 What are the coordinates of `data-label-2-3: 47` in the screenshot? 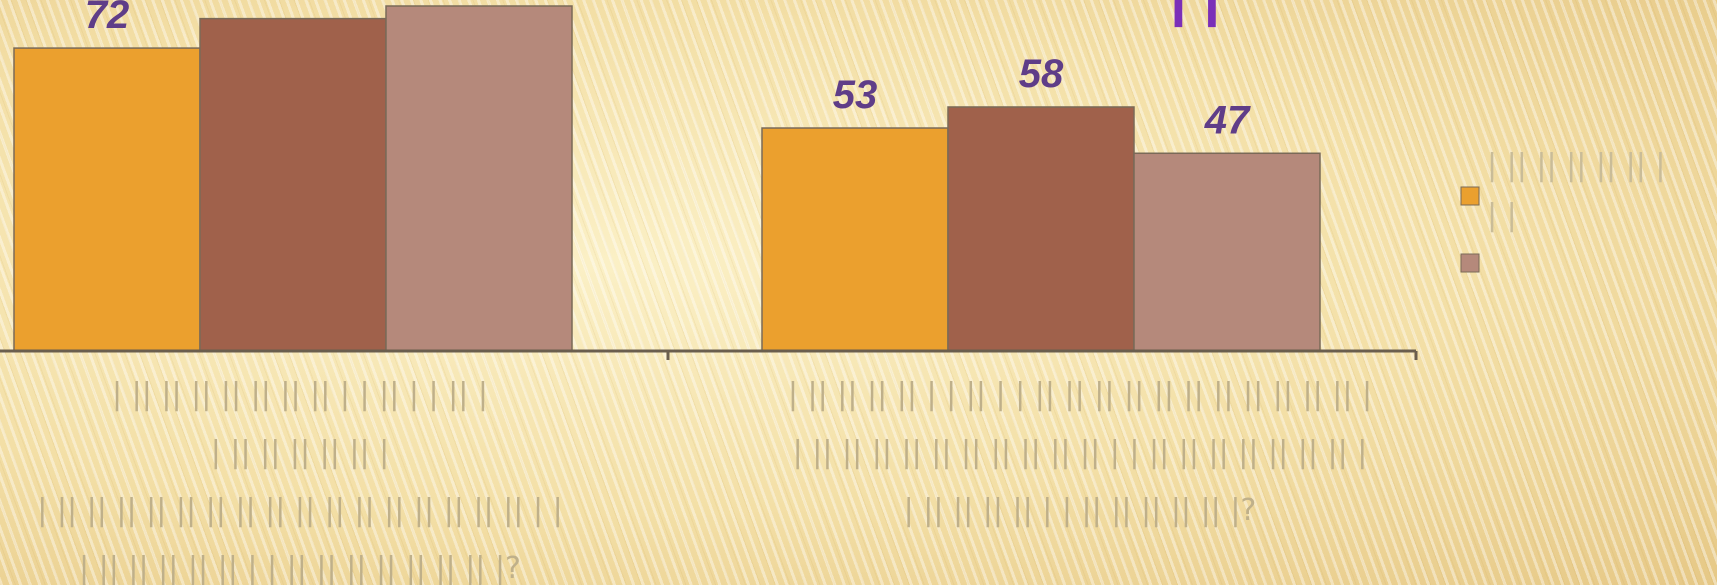 It's located at (1227, 120).